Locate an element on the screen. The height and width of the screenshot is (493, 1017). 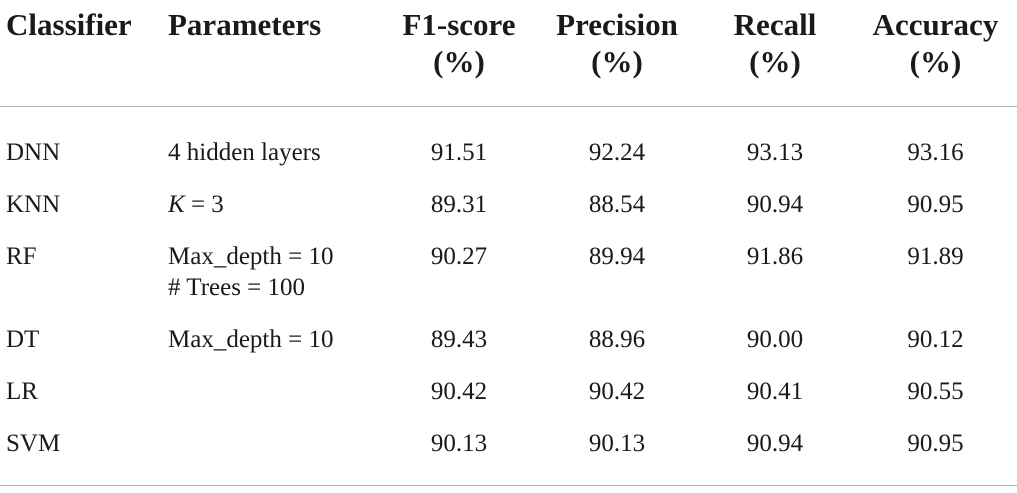
f1-cell: 90.27 is located at coordinates (459, 256).